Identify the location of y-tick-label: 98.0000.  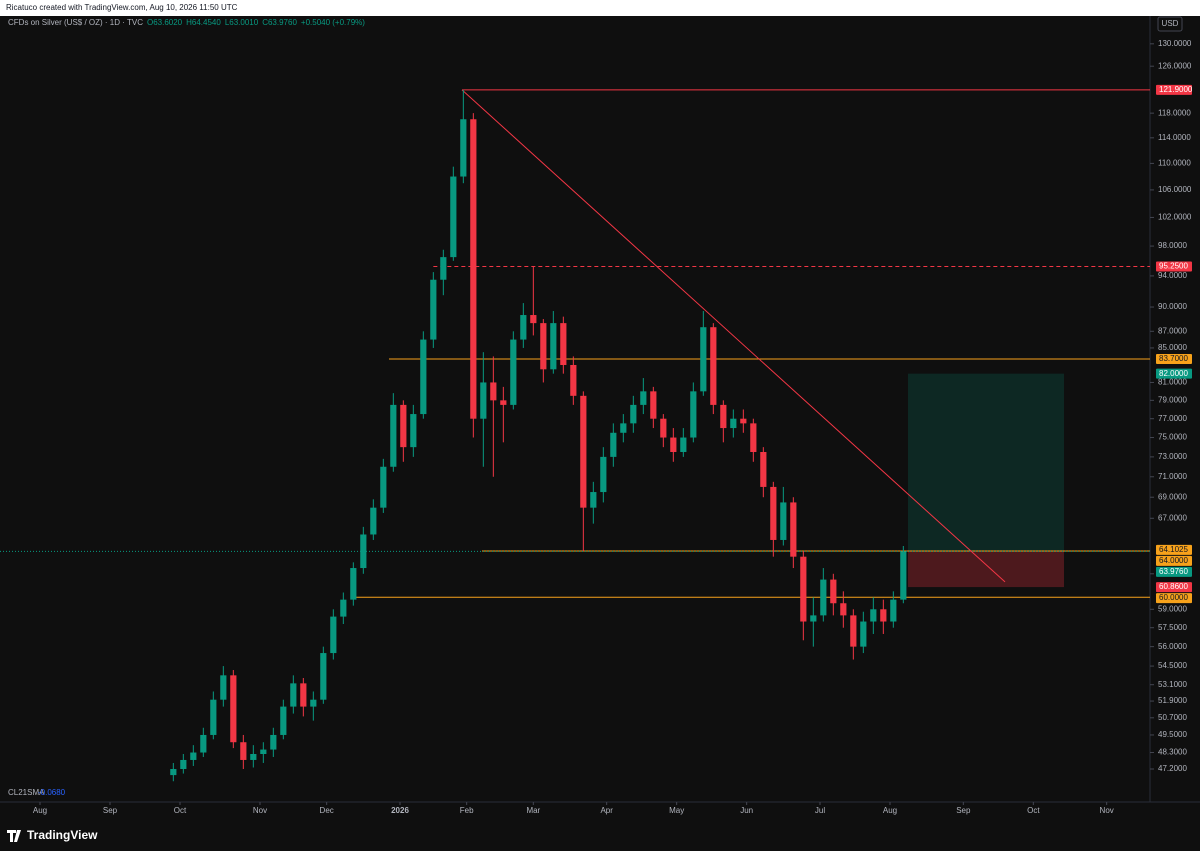
(1172, 245).